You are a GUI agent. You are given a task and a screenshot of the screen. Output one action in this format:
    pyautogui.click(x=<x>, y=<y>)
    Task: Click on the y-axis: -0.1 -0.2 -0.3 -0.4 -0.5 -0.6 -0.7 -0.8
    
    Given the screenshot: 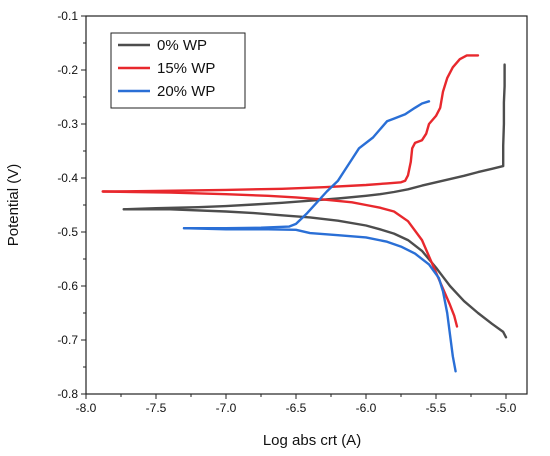 What is the action you would take?
    pyautogui.click(x=71, y=205)
    